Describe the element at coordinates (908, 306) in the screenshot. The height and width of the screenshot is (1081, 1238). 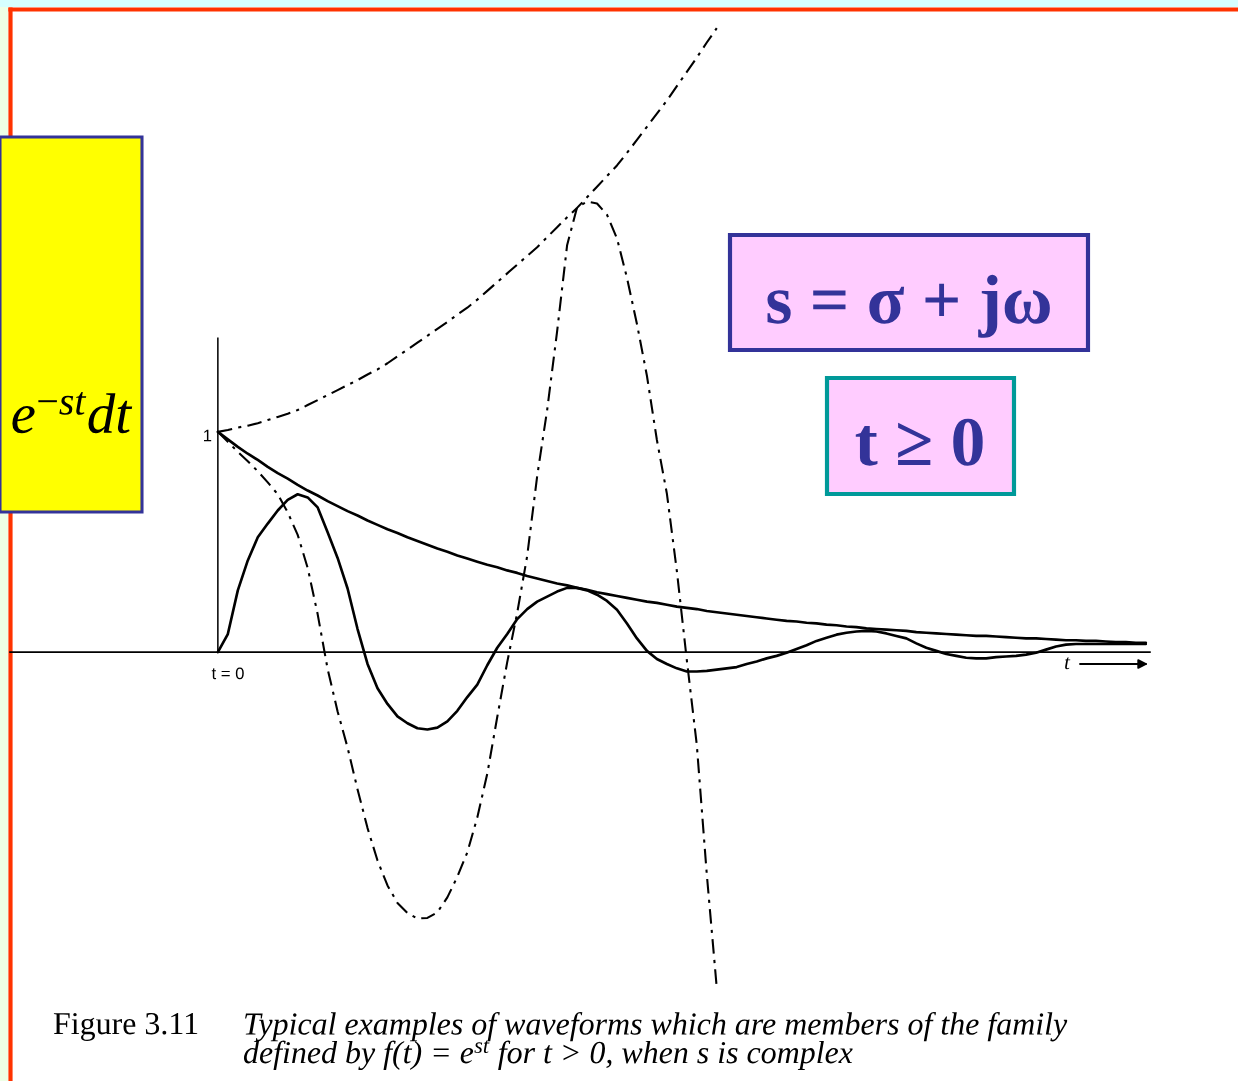
I see `annotation: s = σ + jω` at that location.